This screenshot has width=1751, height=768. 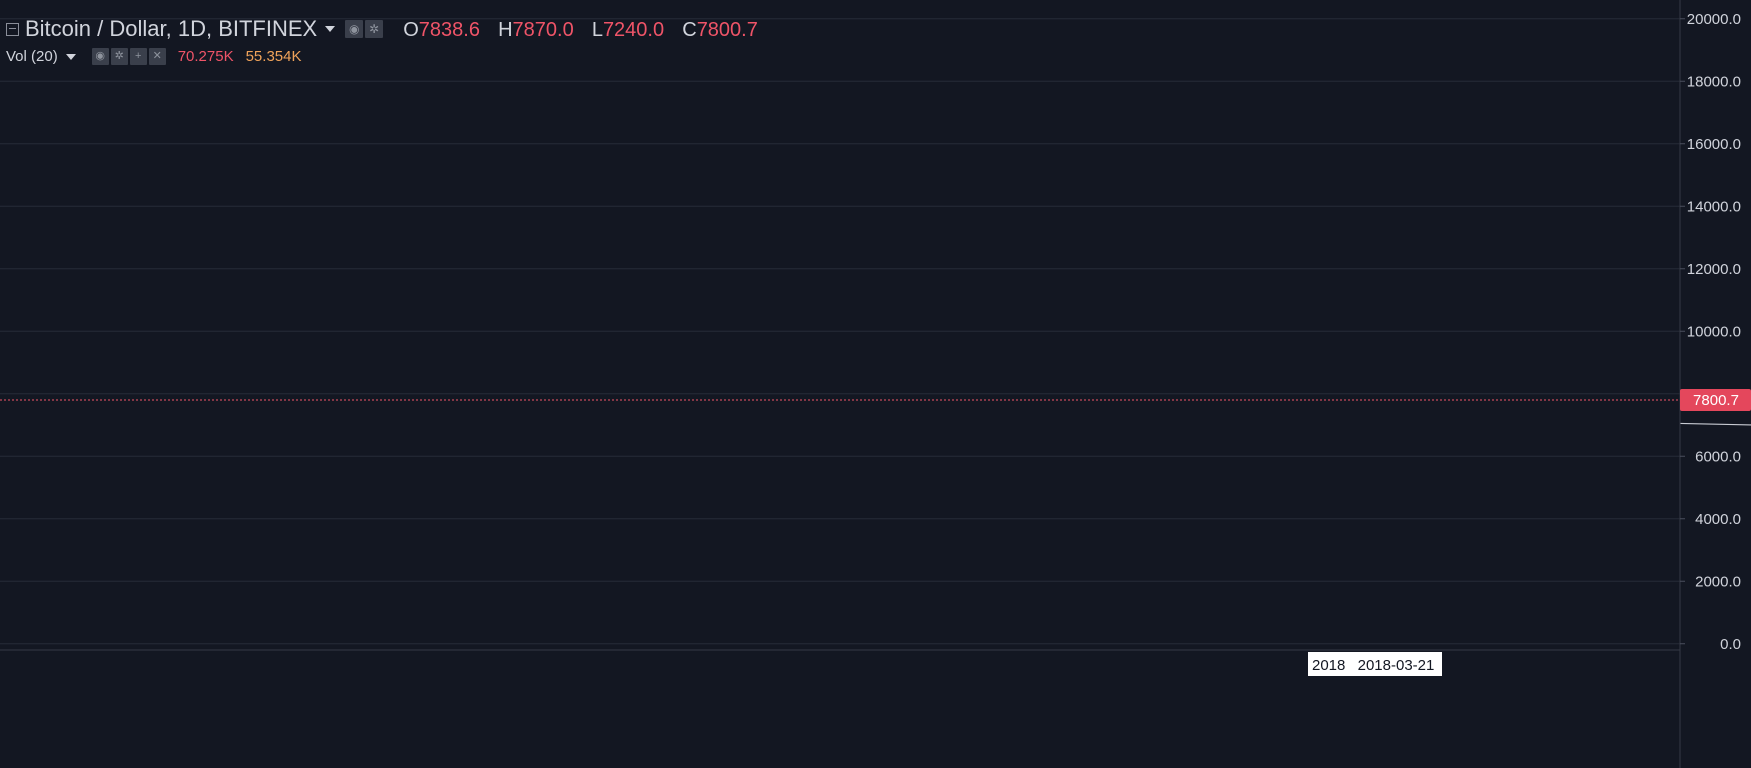 I want to click on volume-ma-value: 55.354K, so click(x=273, y=56).